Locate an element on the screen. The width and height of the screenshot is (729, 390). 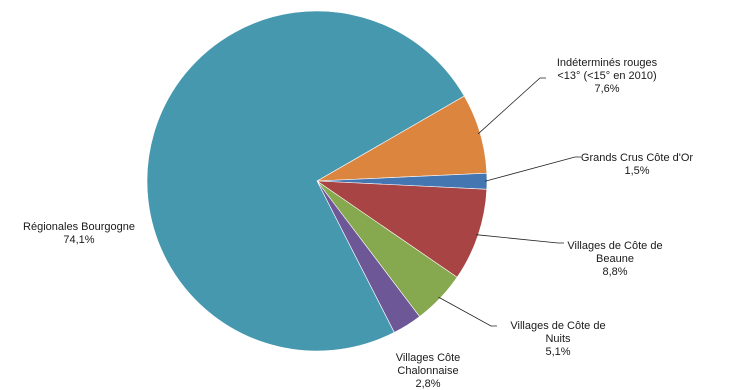
slice-label-line: 8,8% is located at coordinates (614, 272).